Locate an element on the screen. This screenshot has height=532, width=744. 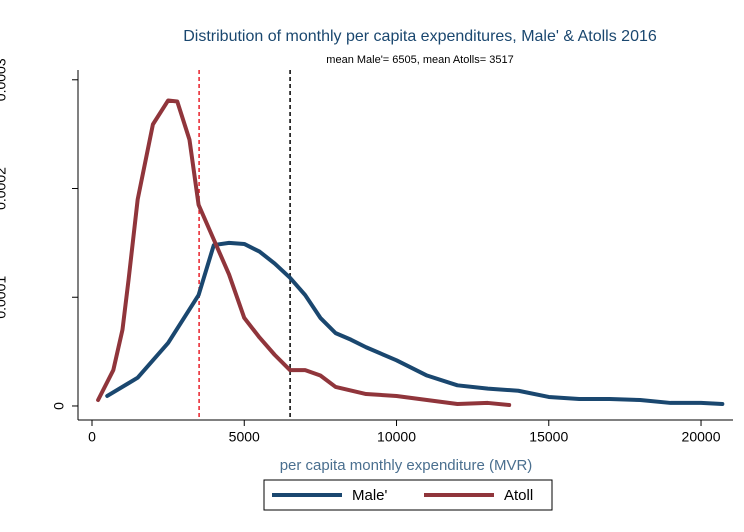
chart-subtitle: mean Male'= 6505, mean Atolls= 3517 is located at coordinates (419, 60).